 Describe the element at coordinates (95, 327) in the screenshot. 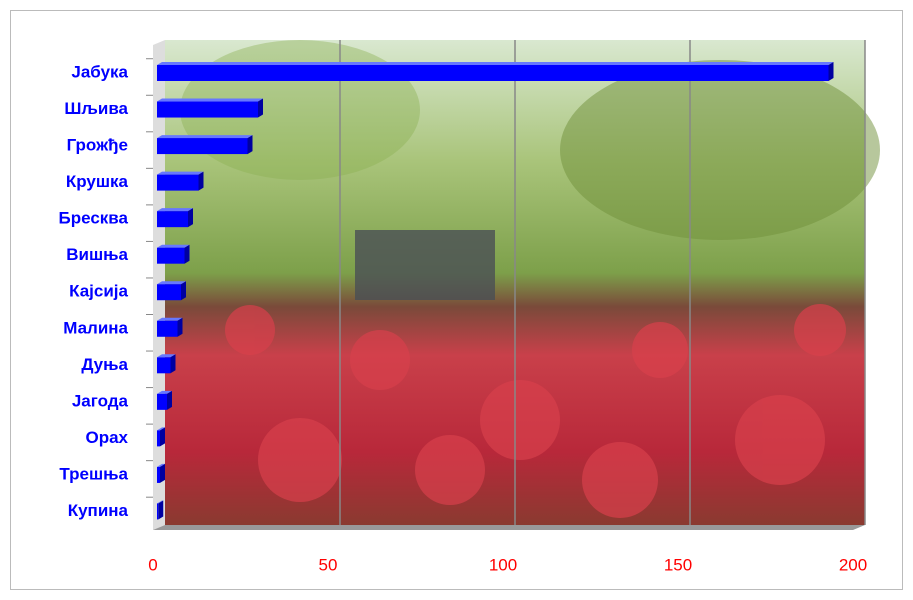

I see `y-tick-label: Малина` at that location.